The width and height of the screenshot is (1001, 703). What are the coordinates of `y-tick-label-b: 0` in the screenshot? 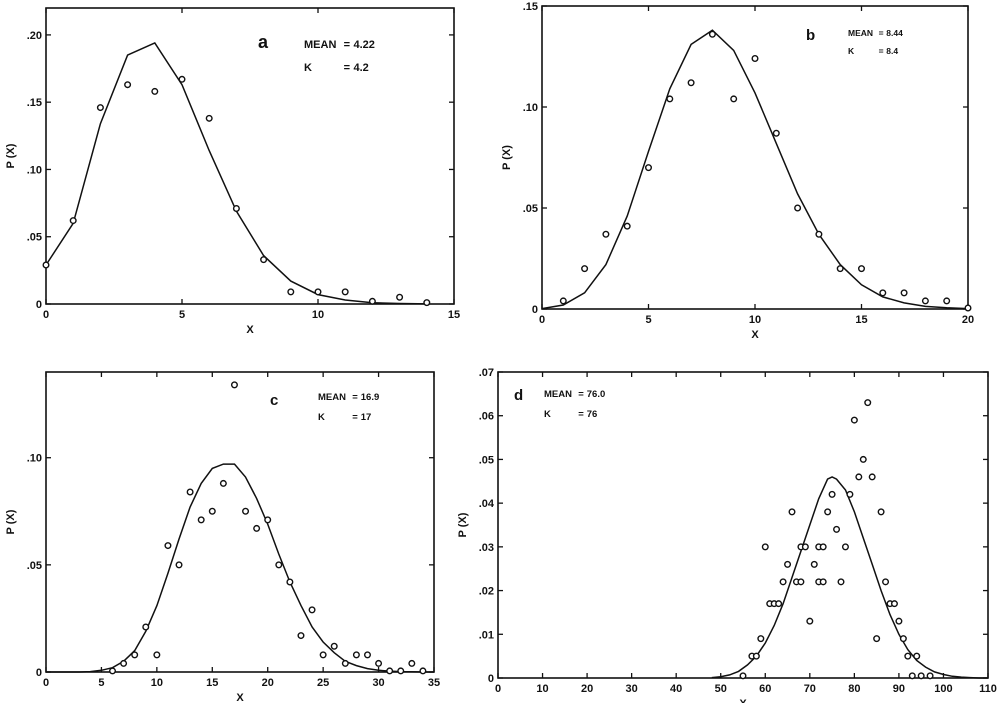 It's located at (535, 310).